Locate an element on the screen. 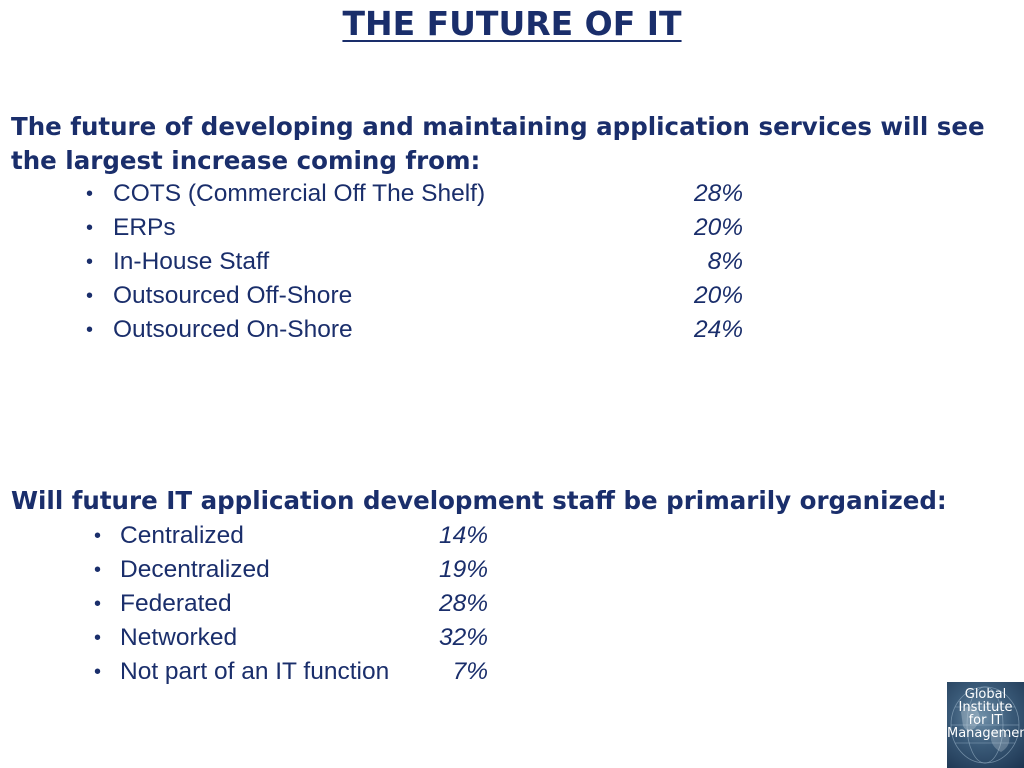 The width and height of the screenshot is (1024, 768). logo-line-4: Management is located at coordinates (985, 733).